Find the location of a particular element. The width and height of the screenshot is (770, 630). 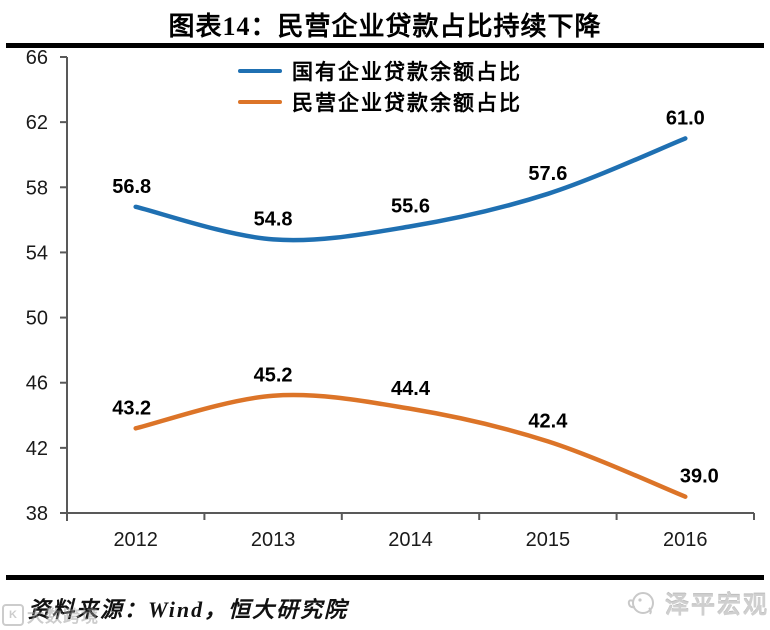

svg-text: 62 is located at coordinates (37, 123).